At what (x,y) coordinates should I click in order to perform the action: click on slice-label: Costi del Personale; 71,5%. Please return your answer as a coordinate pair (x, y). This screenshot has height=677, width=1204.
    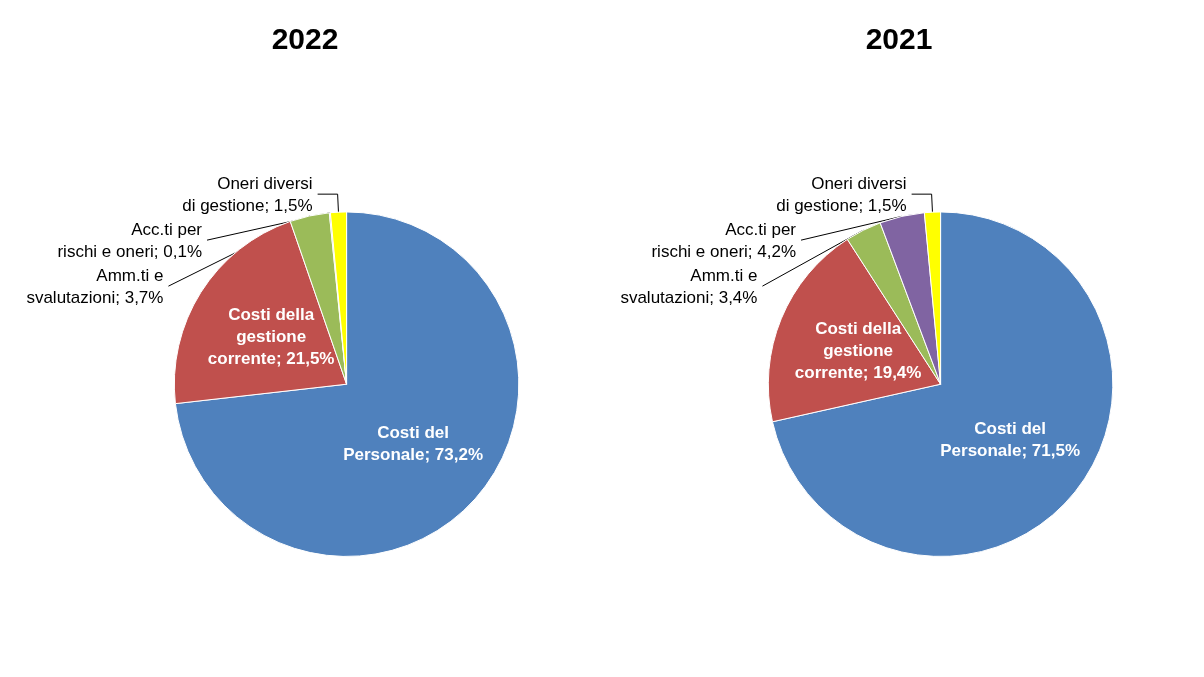
    Looking at the image, I should click on (1010, 440).